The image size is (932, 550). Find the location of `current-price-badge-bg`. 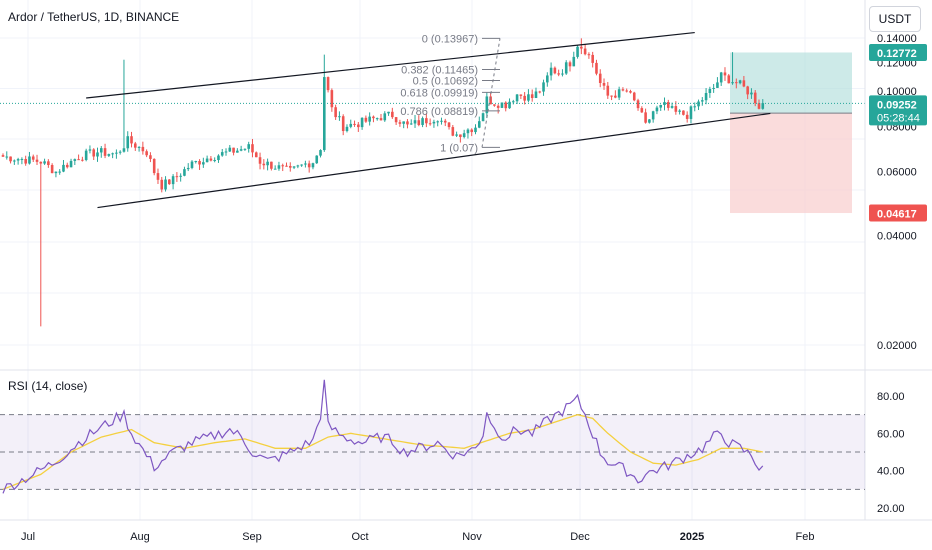

current-price-badge-bg is located at coordinates (898, 110).